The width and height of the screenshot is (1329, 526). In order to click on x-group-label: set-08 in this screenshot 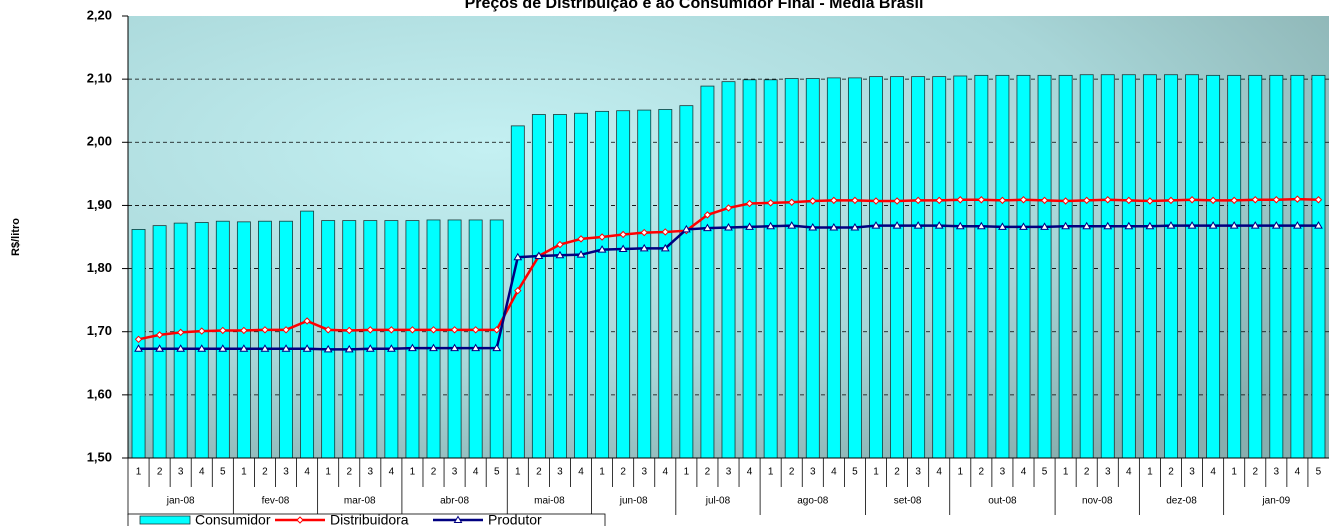, I will do `click(908, 501)`.